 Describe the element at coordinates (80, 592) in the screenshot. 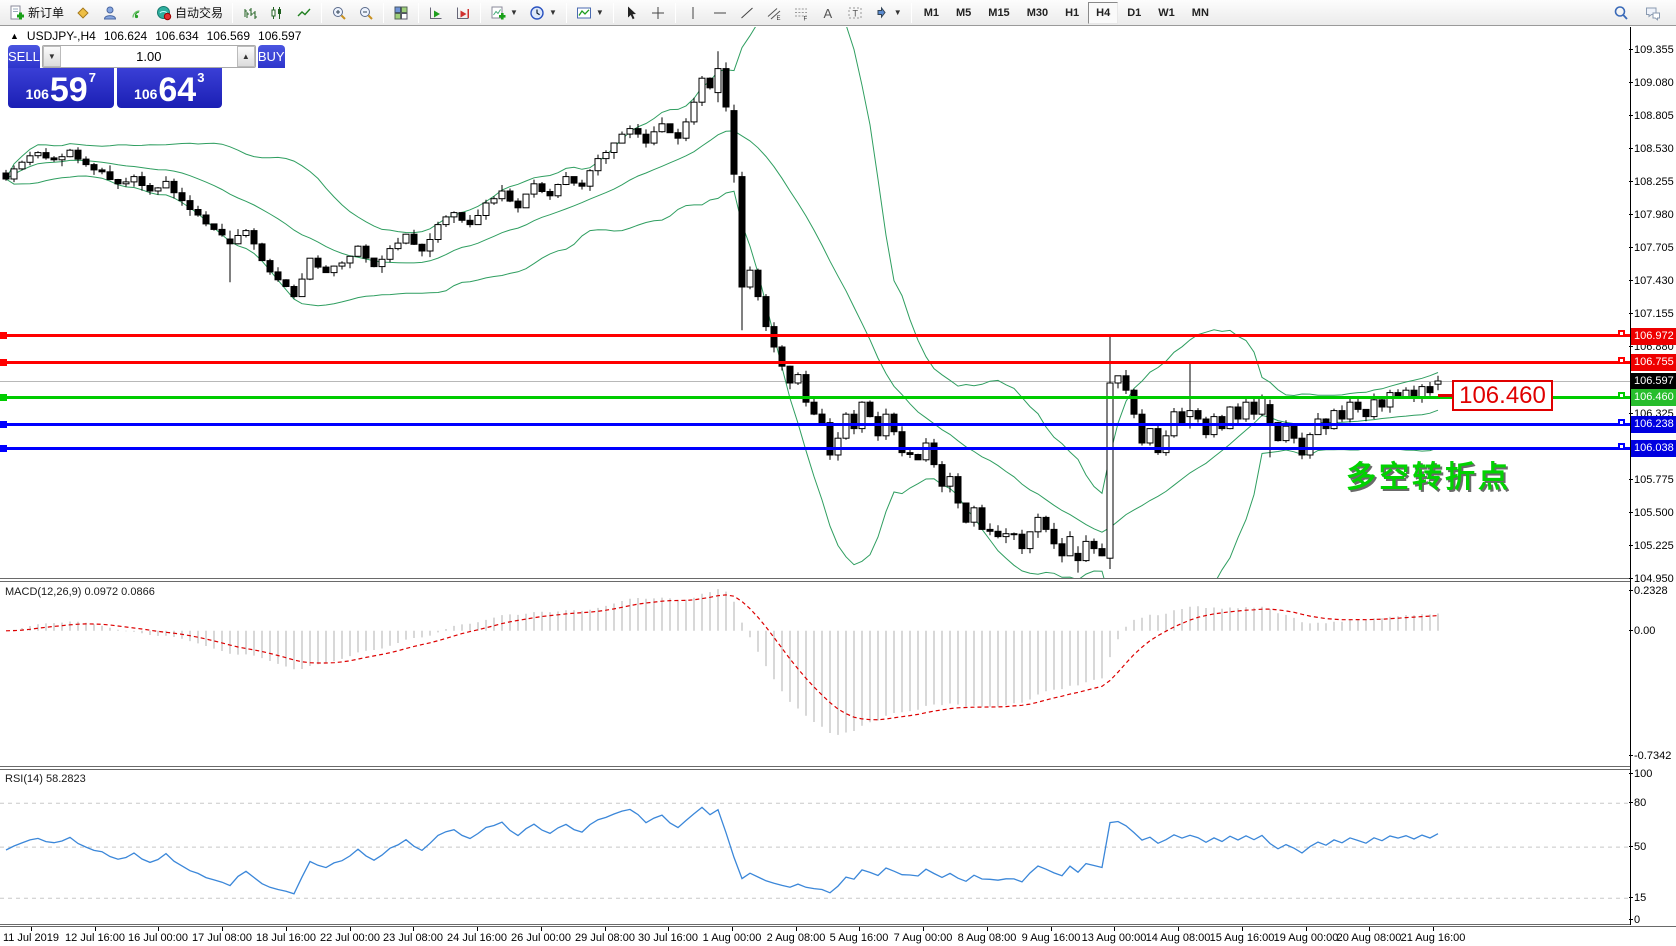

I see `macd-label: MACD(12,26,9) 0.0972 0.0866` at that location.